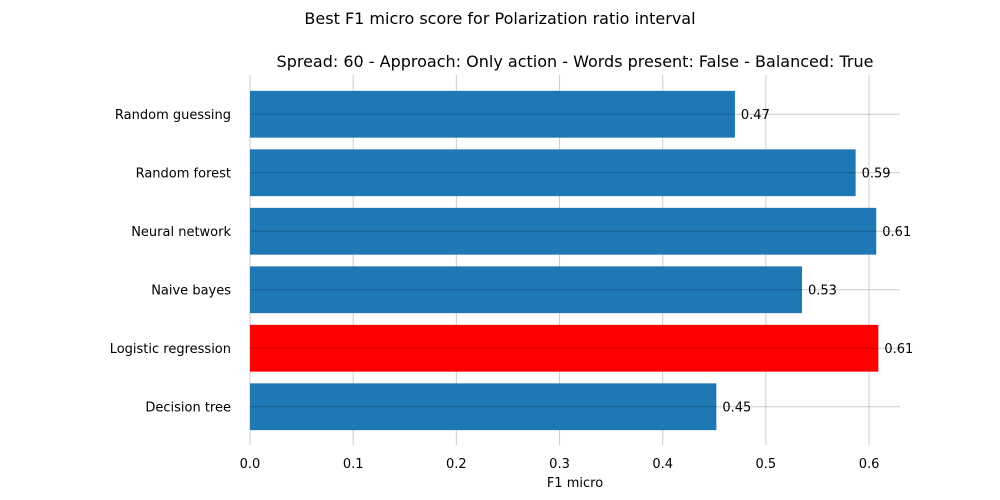  I want to click on x-tick-label: 0.2, so click(456, 464).